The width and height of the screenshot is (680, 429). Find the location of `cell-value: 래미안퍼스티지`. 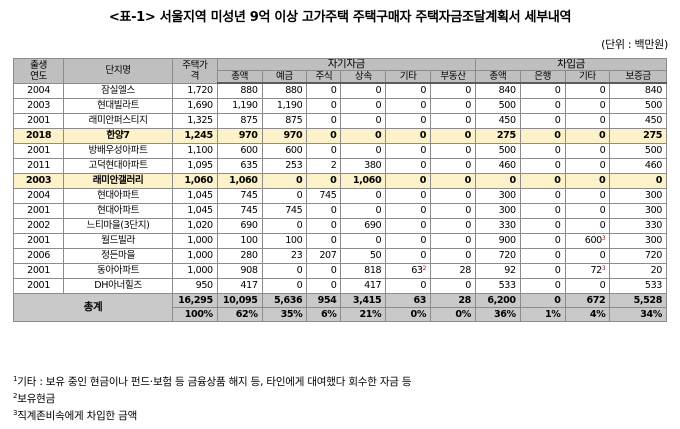

cell-value: 래미안퍼스티지 is located at coordinates (118, 121).